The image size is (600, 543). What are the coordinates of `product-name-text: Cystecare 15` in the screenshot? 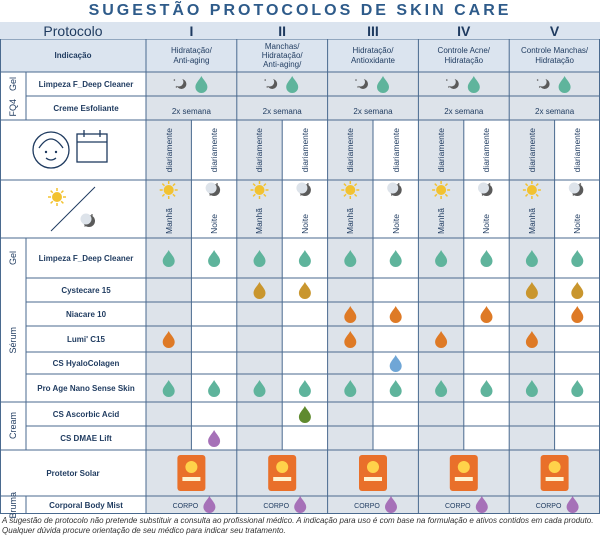 It's located at (86, 290).